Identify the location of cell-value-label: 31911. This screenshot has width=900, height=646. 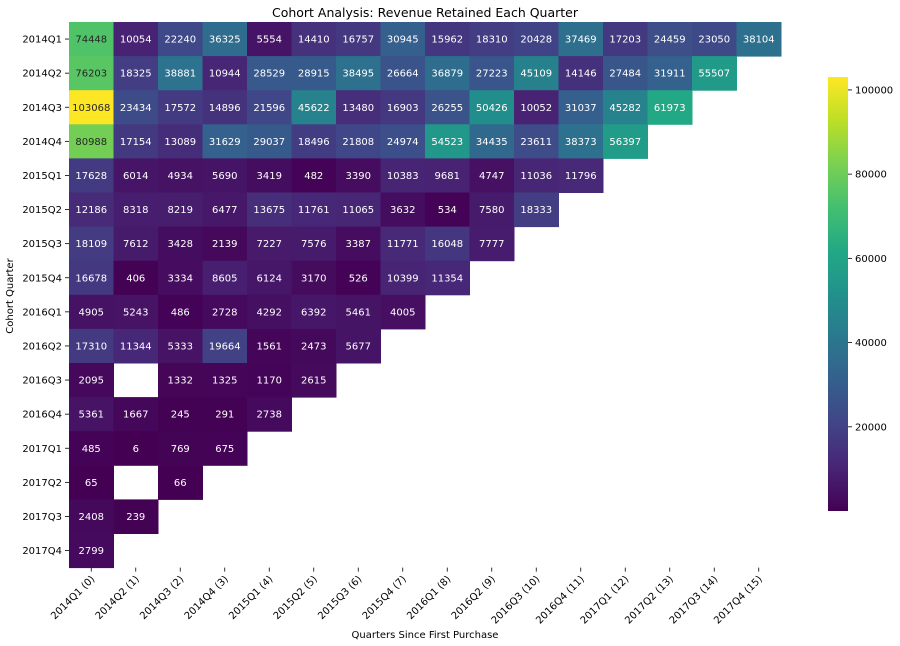
(670, 74).